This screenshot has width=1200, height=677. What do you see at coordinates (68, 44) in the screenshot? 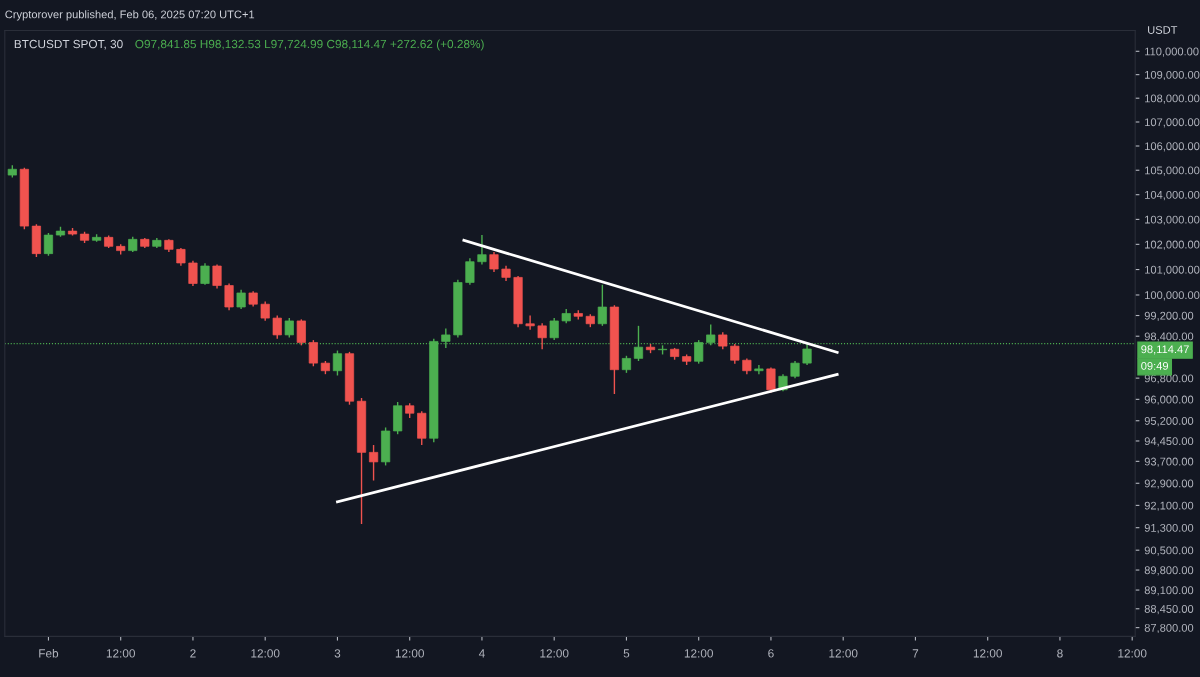
I see `text: BTCUSDT SPOT, 30` at bounding box center [68, 44].